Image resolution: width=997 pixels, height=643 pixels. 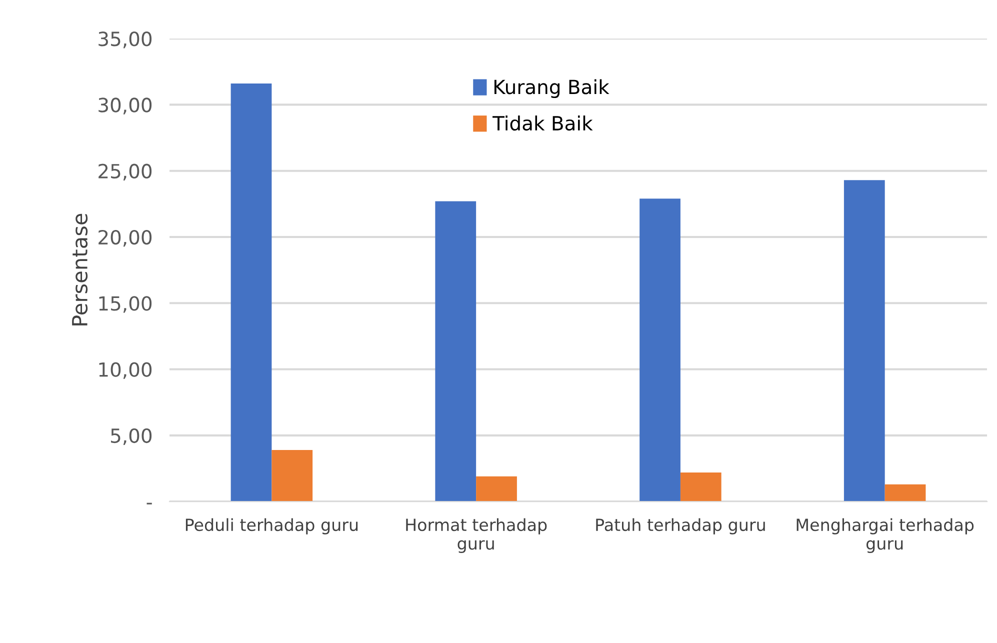 I want to click on y-tick-label: -, so click(x=149, y=503).